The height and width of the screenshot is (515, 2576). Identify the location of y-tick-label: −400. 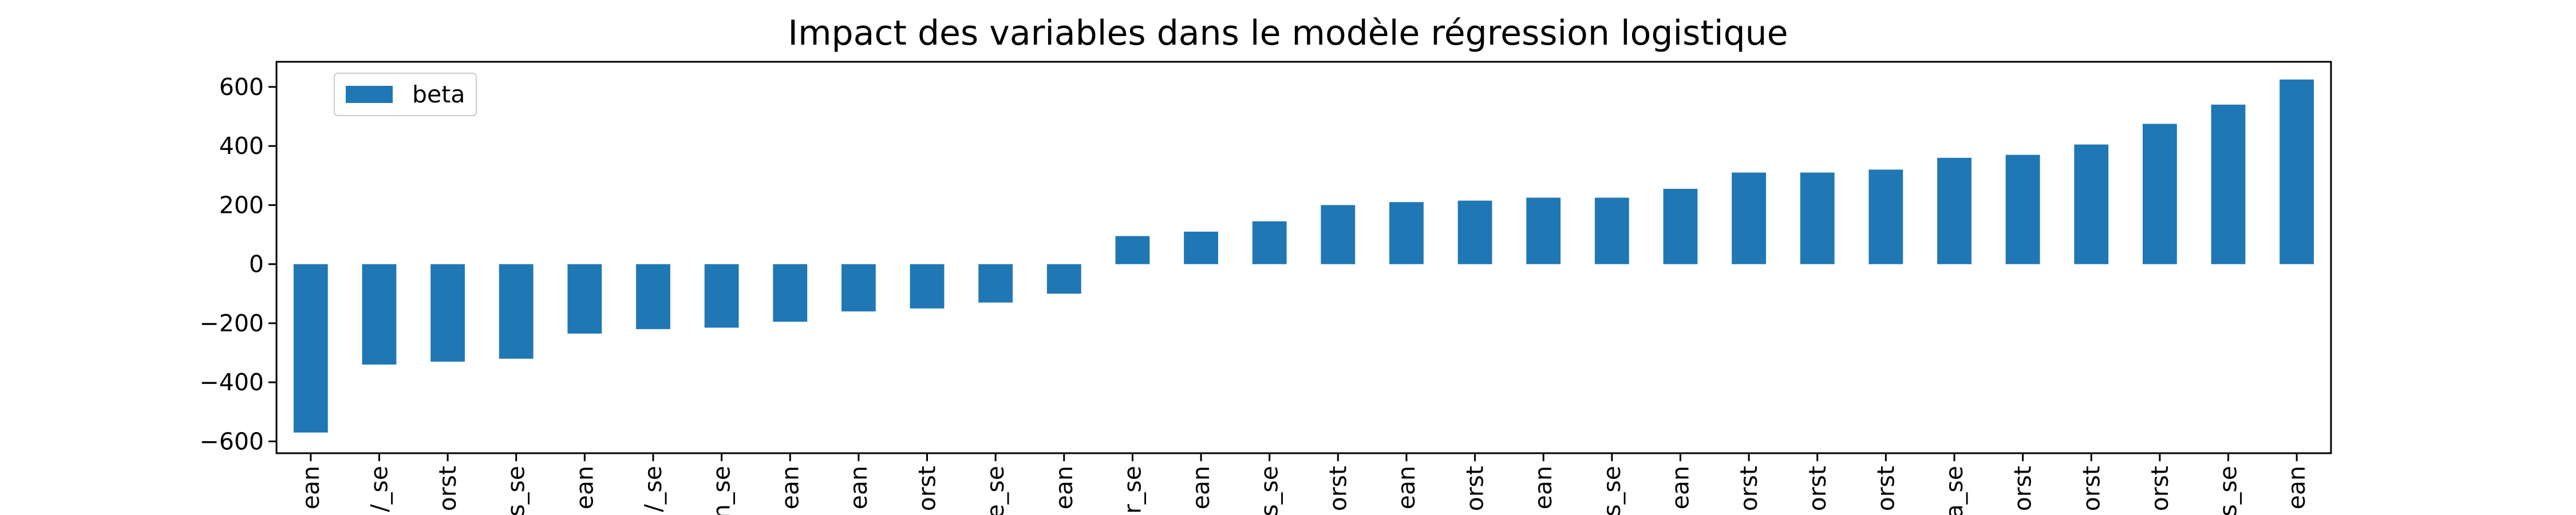
(231, 382).